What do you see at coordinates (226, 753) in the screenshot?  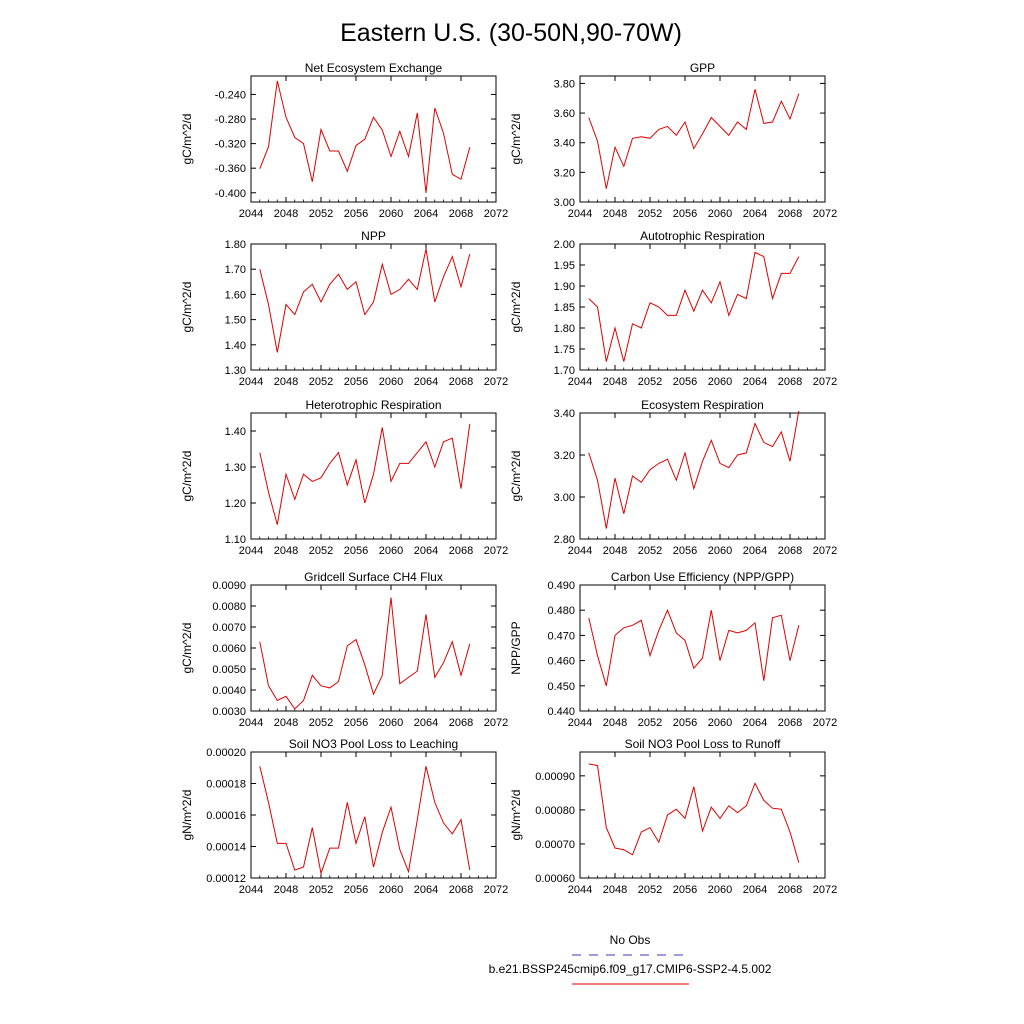 I see `y-tick-label: 0.00020` at bounding box center [226, 753].